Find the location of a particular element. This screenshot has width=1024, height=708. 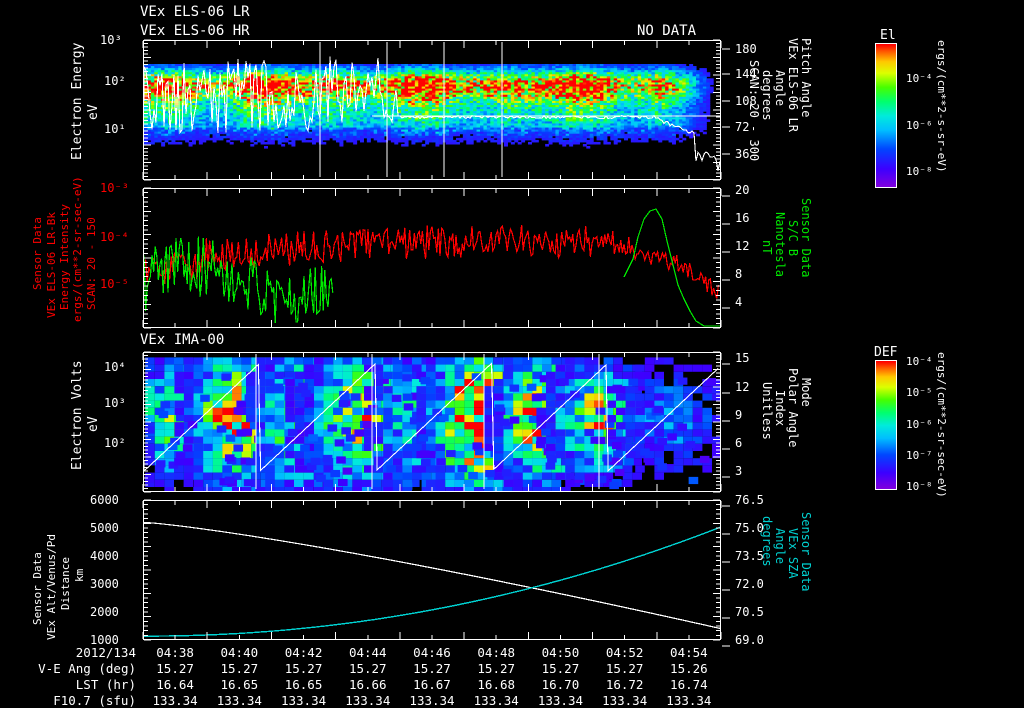

p2-ytick-1: 10⁻⁴ is located at coordinates (114, 237).